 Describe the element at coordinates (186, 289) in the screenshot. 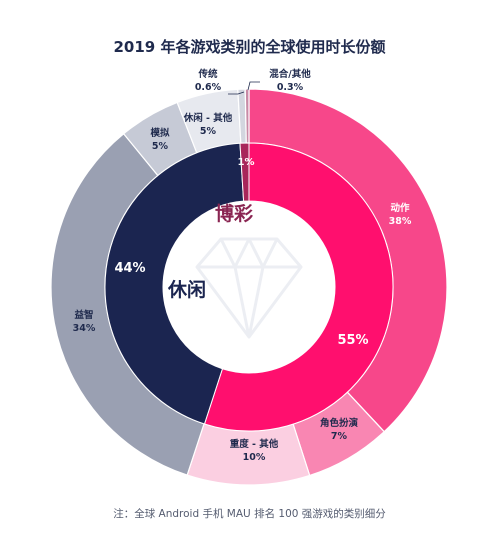

I see `inner-name-casual: 休闲` at that location.